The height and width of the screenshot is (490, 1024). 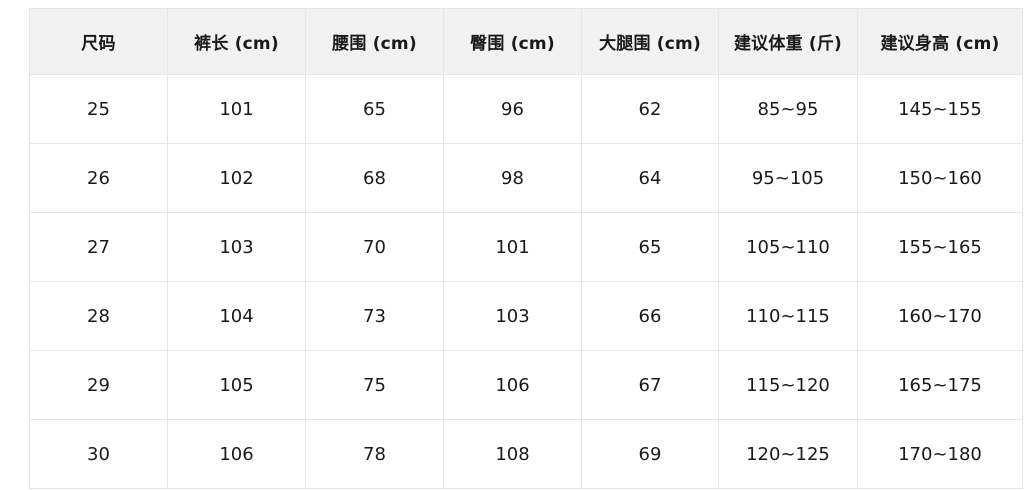 I want to click on cell-thigh: 69, so click(x=650, y=454).